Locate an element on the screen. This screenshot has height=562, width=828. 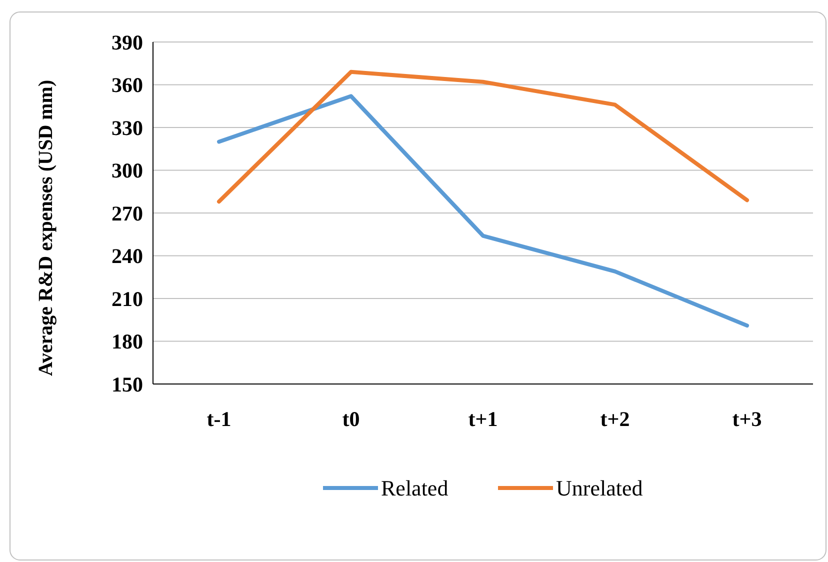
y-axis-title: Average R&D expenses (USD mm) is located at coordinates (46, 228).